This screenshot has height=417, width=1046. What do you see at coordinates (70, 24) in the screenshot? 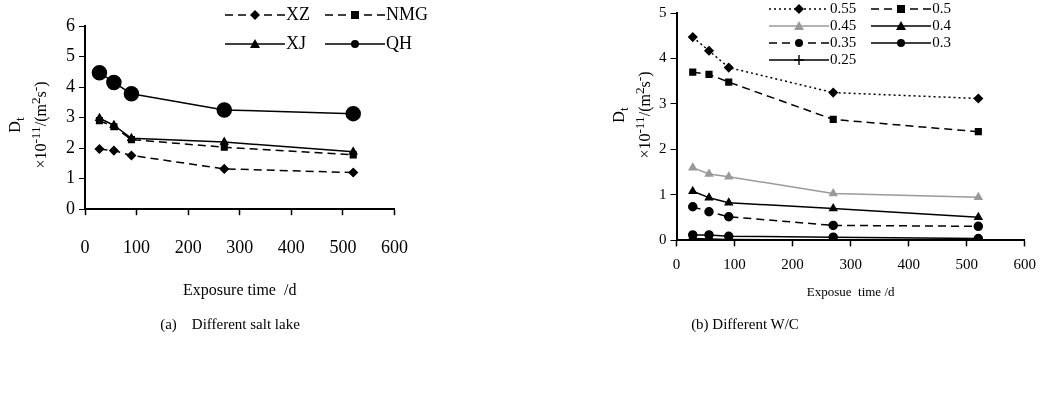
I see `y-tick-label: 6` at bounding box center [70, 24].